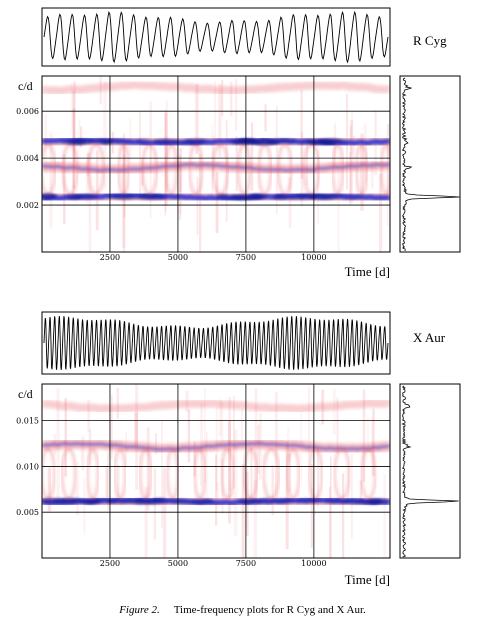  Describe the element at coordinates (27, 205) in the screenshot. I see `y-tick-label: 0.002` at that location.